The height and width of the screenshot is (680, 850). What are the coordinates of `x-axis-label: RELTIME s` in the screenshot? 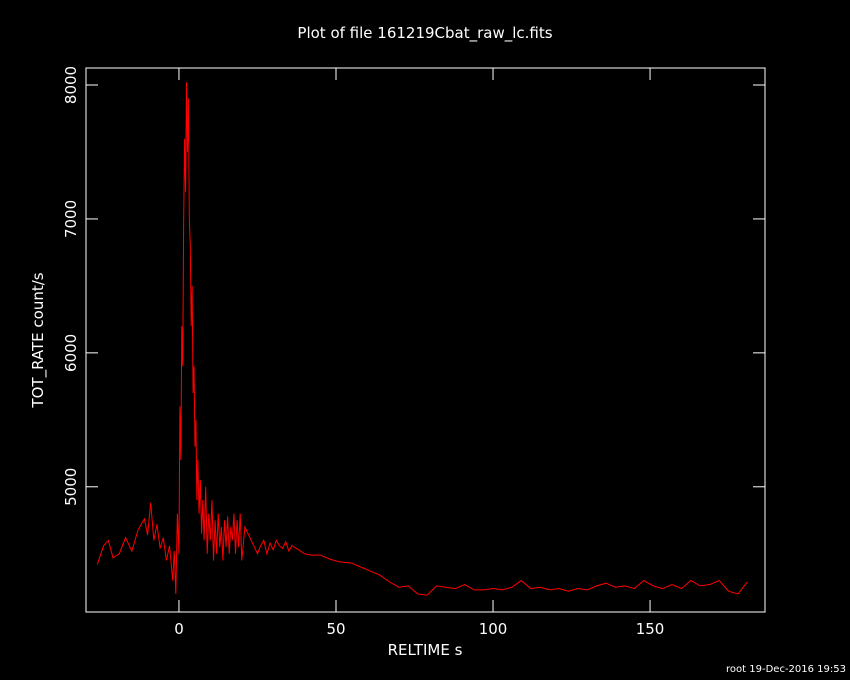 It's located at (425, 650).